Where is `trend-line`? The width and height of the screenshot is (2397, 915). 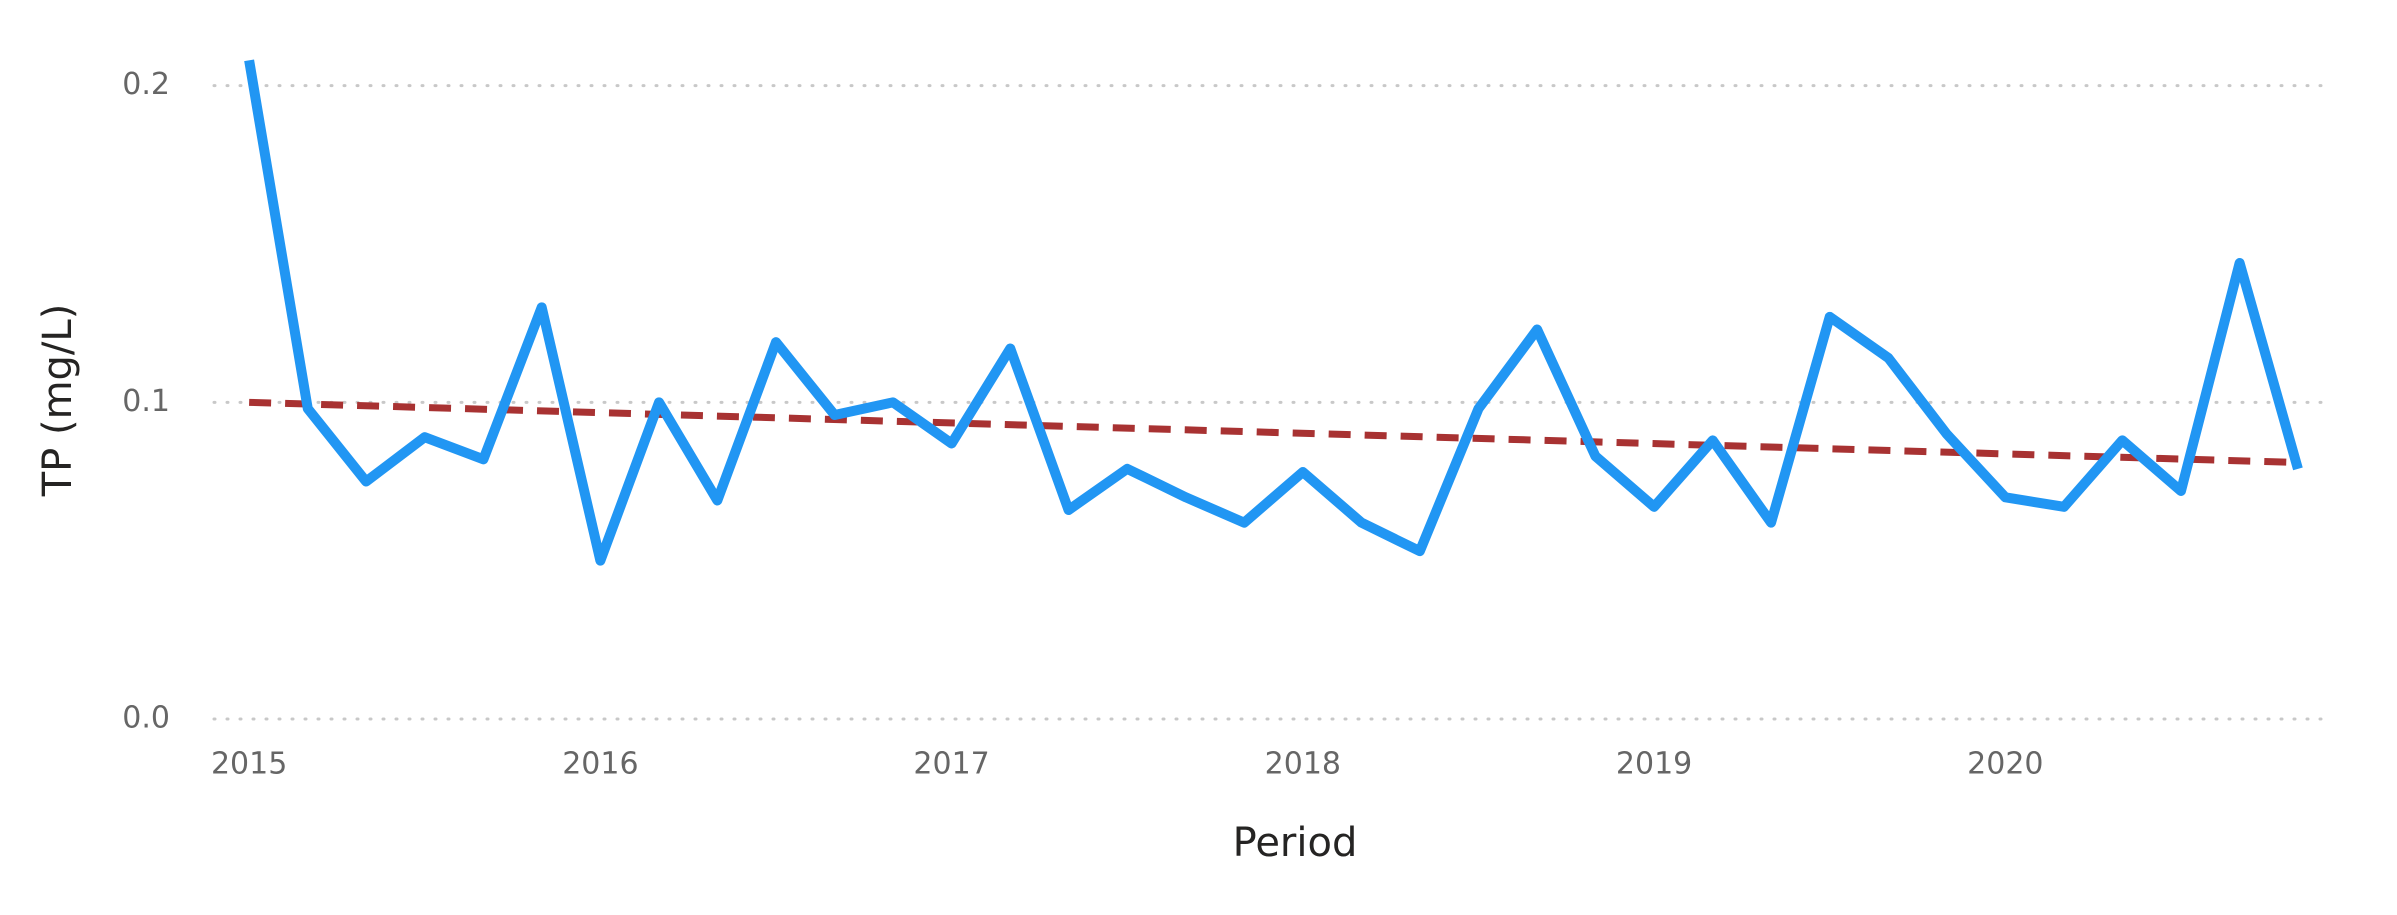
trend-line is located at coordinates (1274, 432).